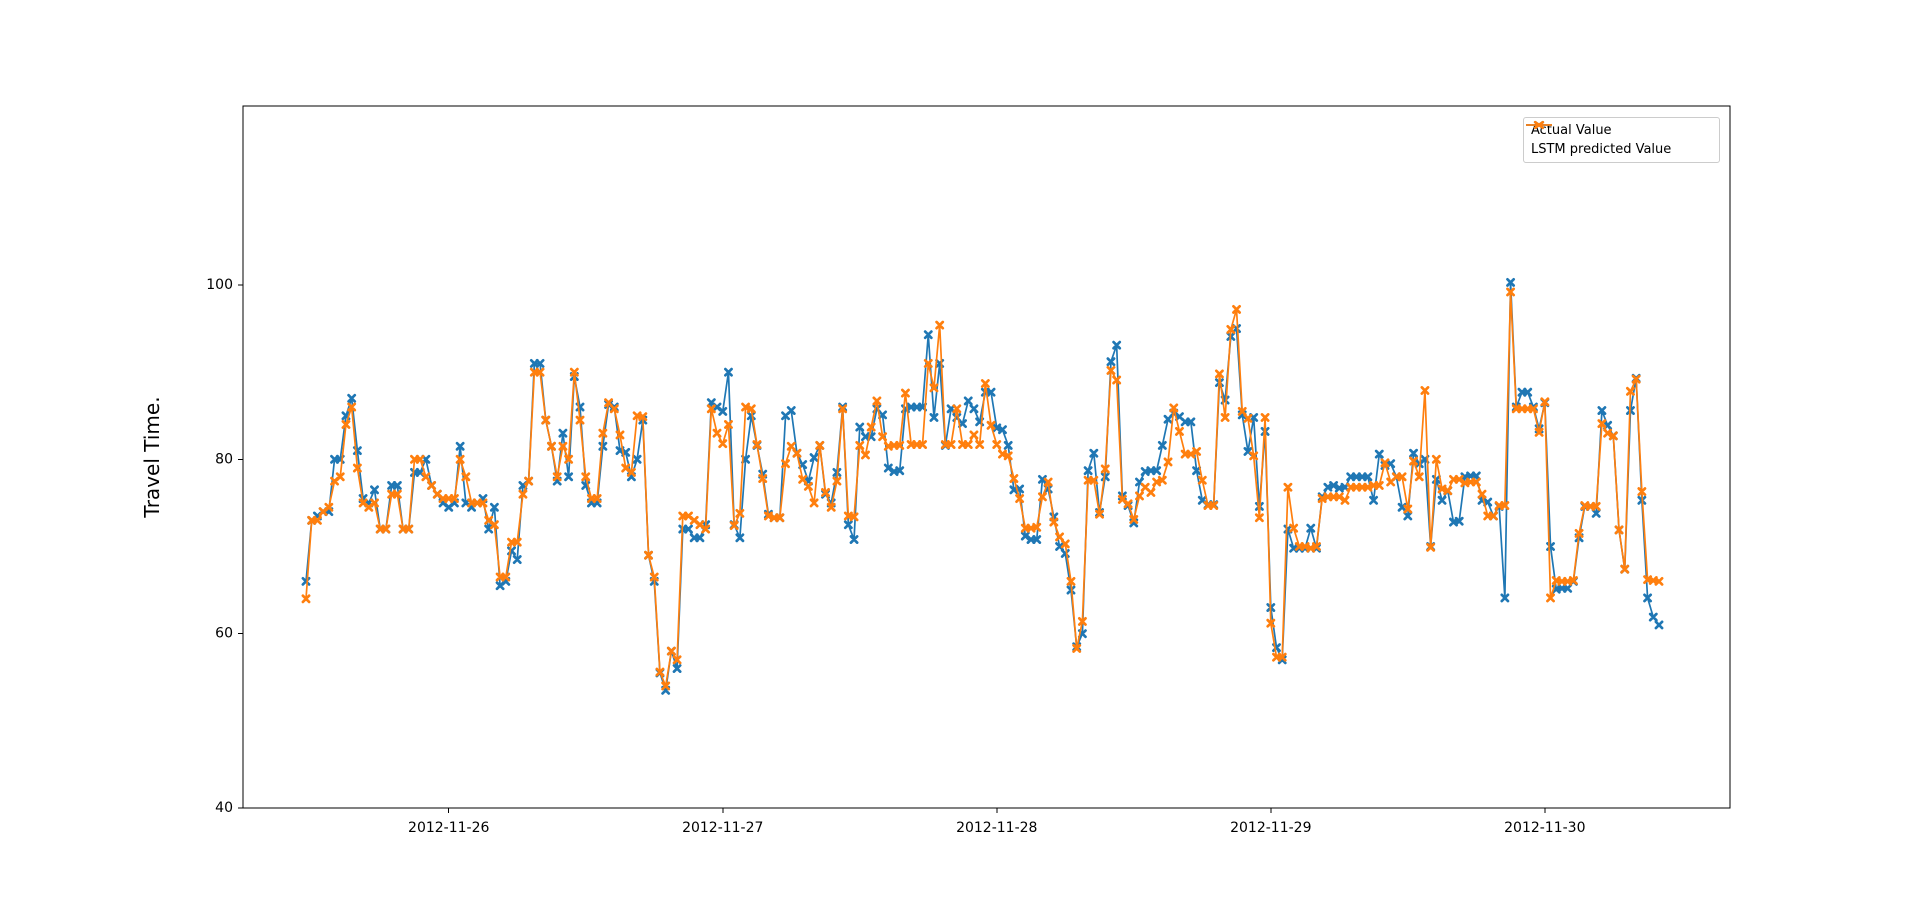  Describe the element at coordinates (996, 828) in the screenshot. I see `x-tick-label: 2012-11-28` at that location.